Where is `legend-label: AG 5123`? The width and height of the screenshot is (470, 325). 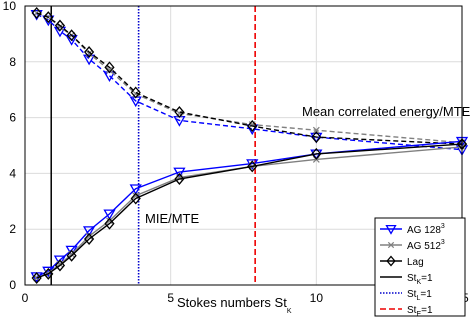
legend-label: AG 5123 is located at coordinates (426, 245).